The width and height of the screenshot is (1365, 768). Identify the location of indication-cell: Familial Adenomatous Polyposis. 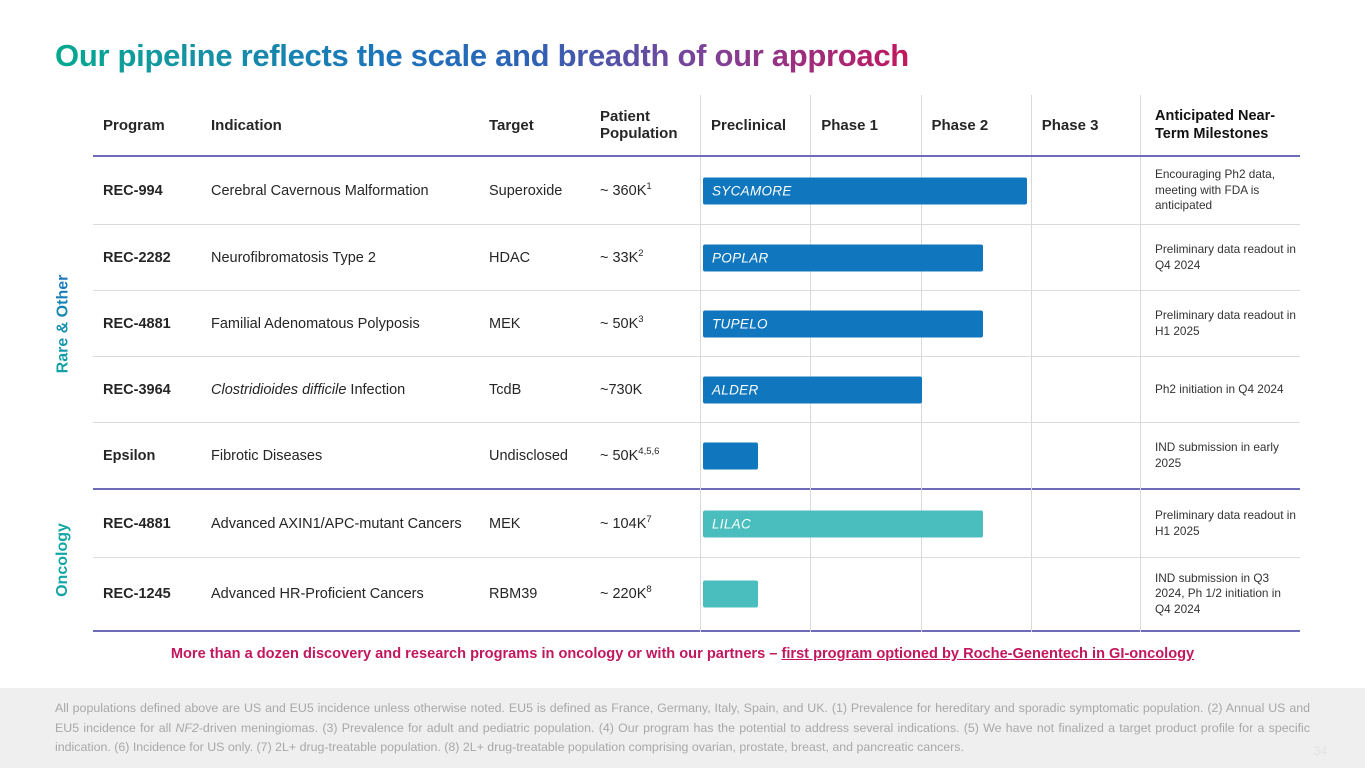
(315, 323).